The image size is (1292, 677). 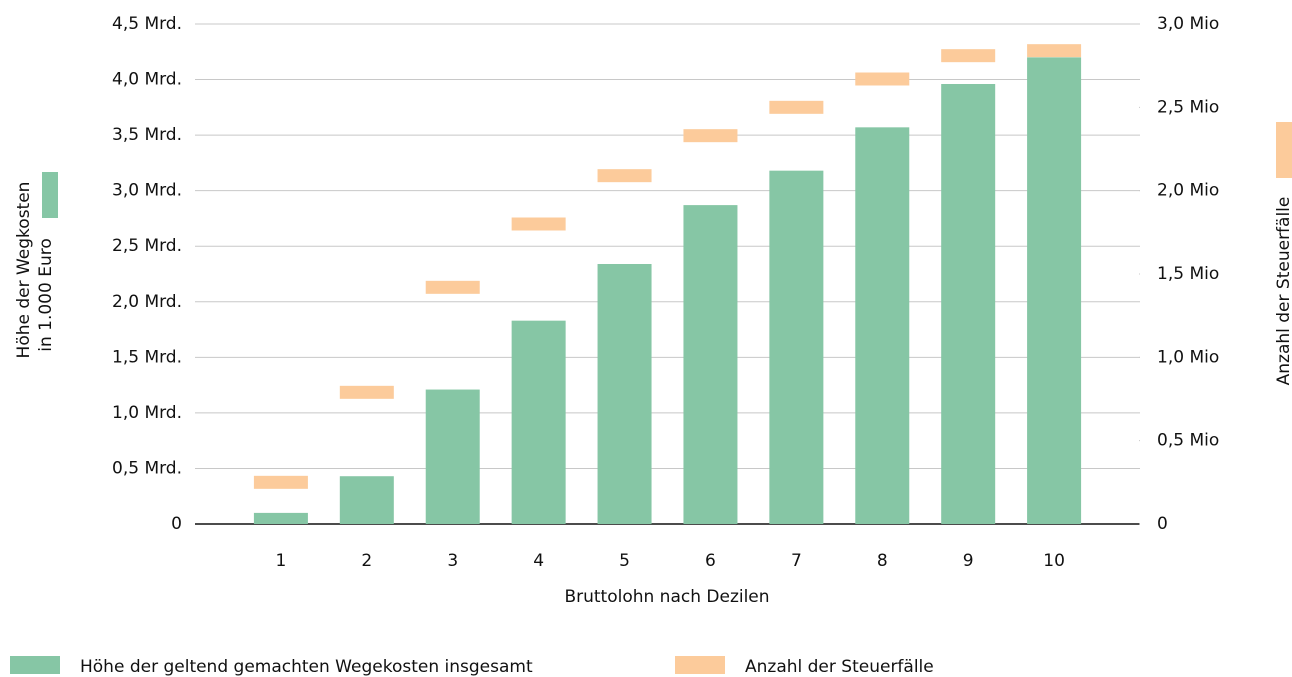 I want to click on y-tick-label: 1,0 Mrd., so click(x=147, y=413).